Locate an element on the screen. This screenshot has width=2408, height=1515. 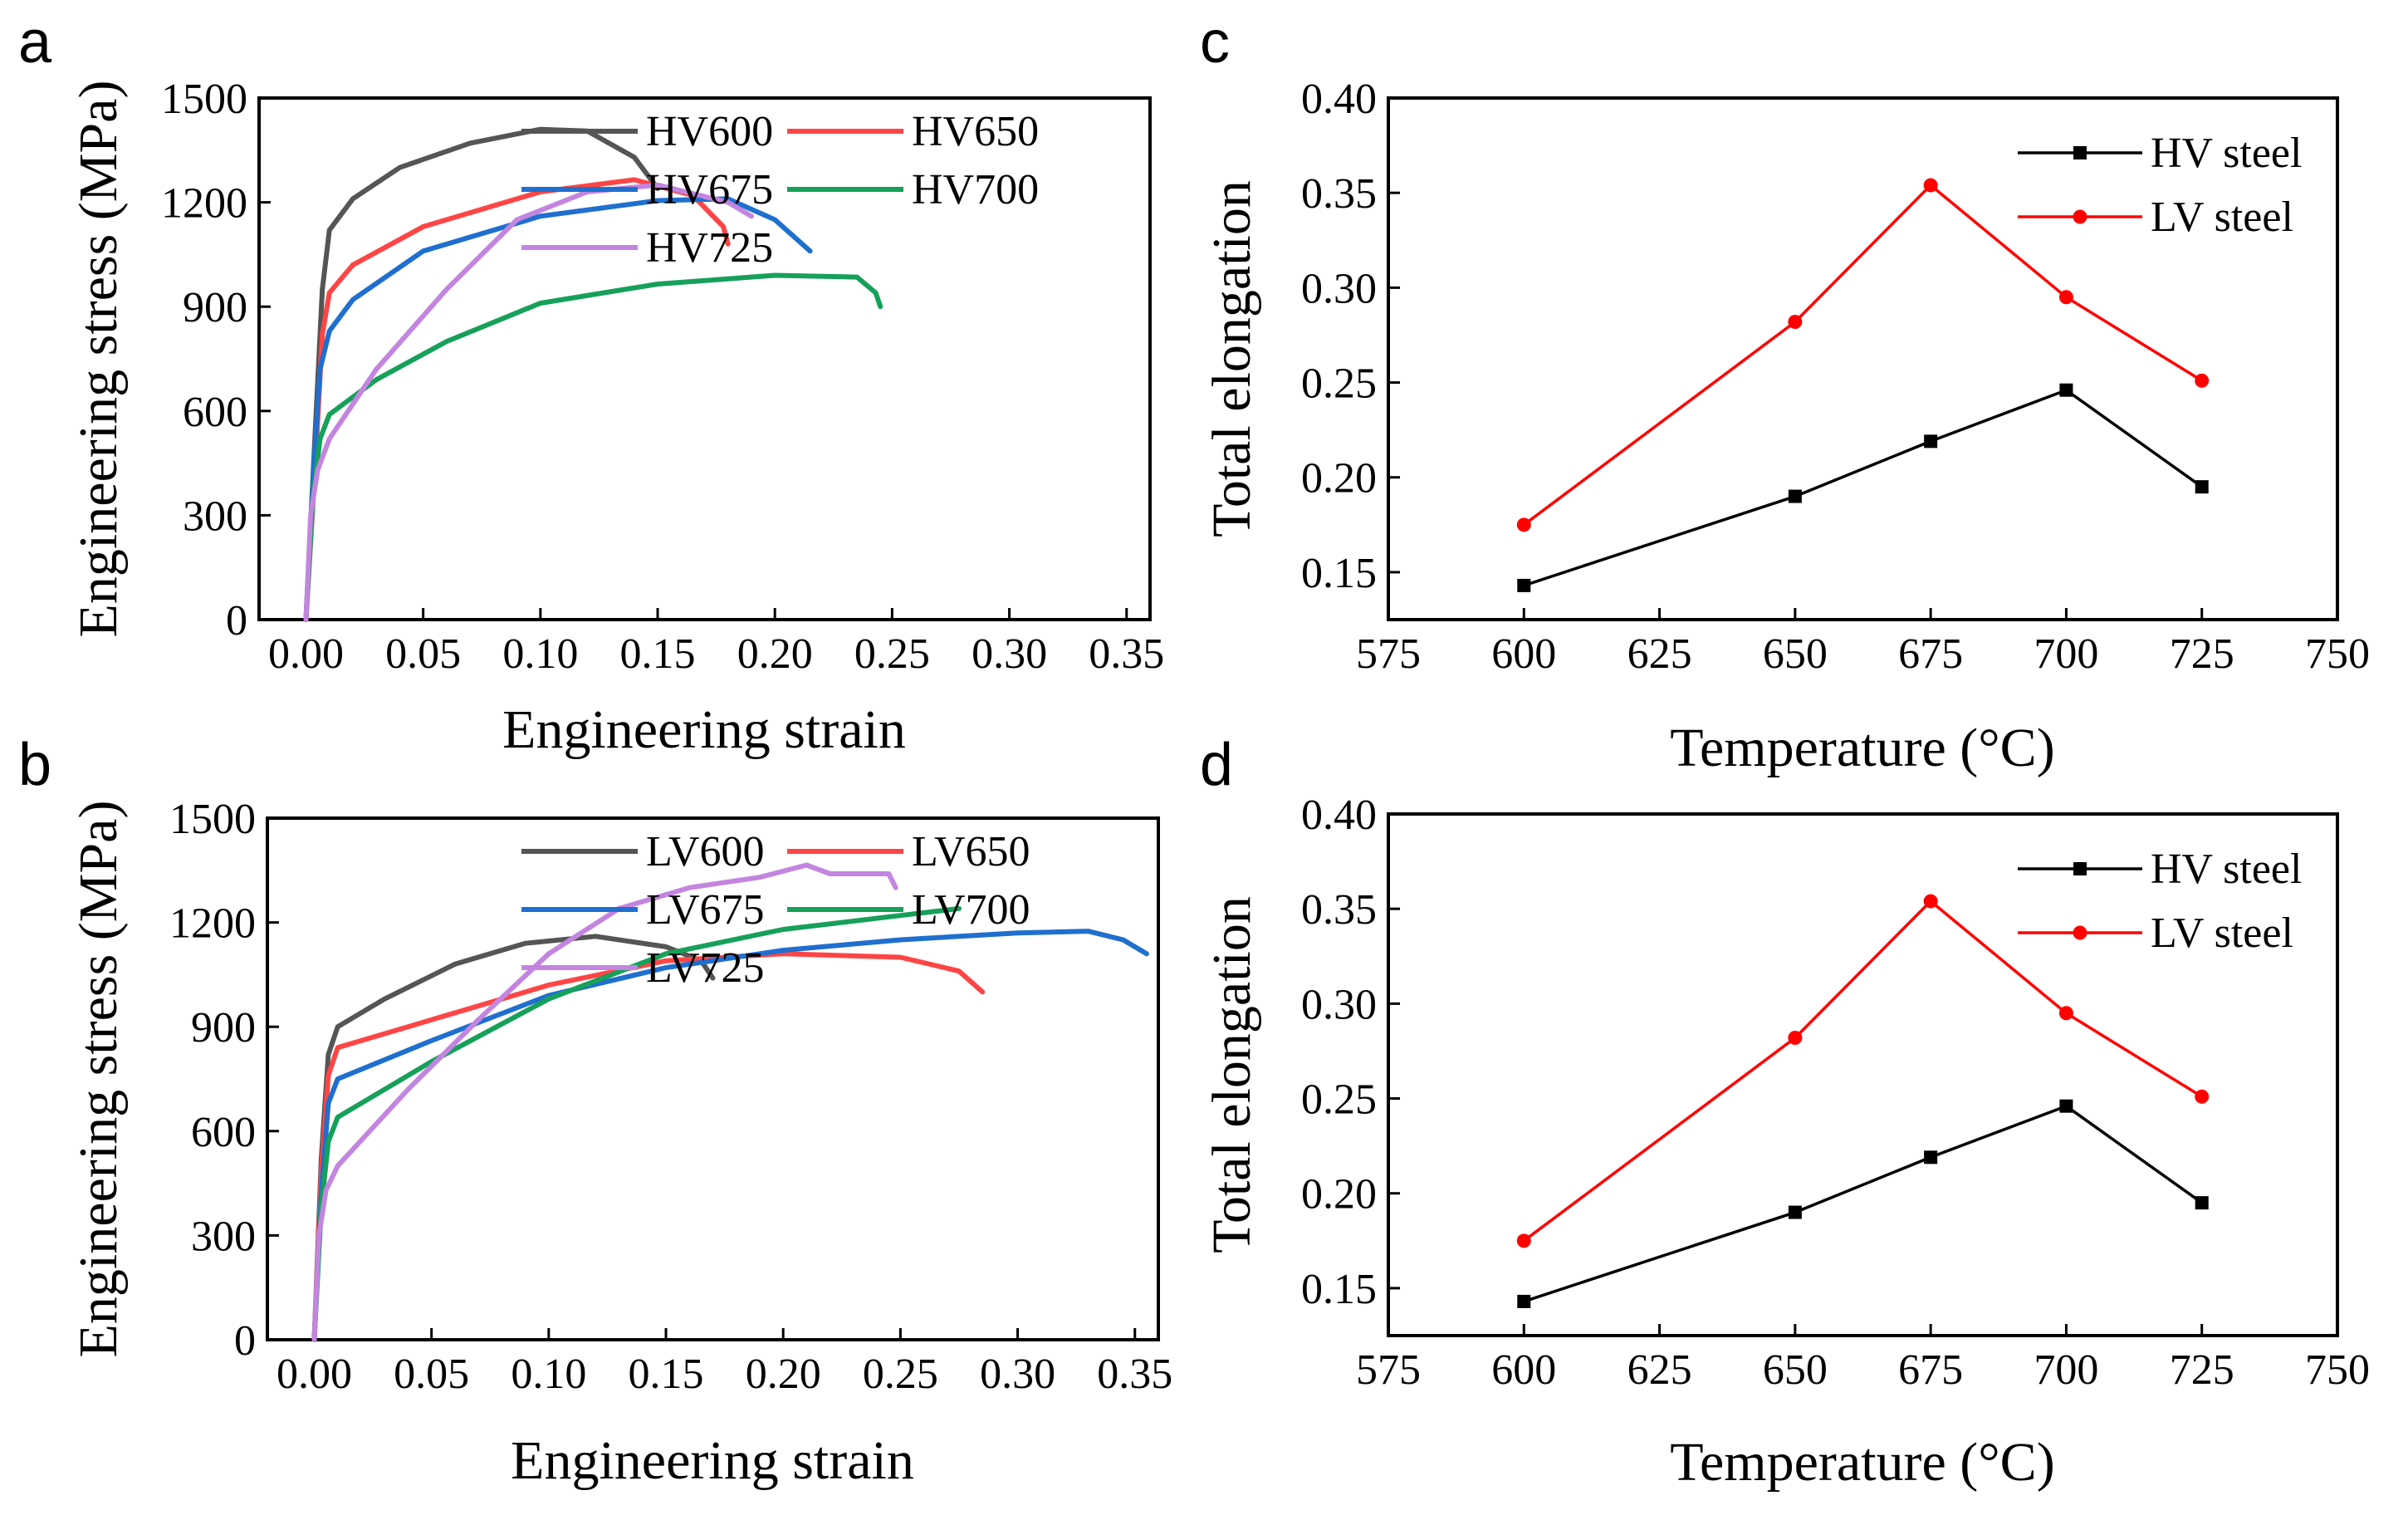
x-tick-label: 0.00 is located at coordinates (306, 654).